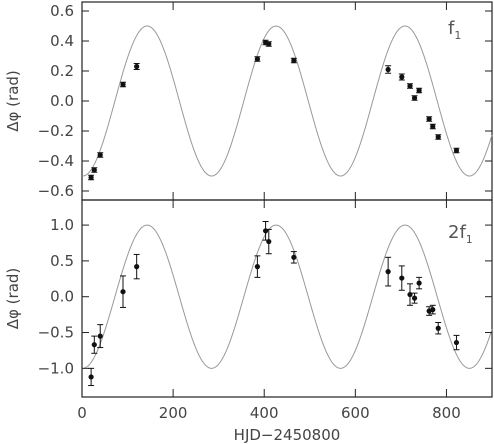 The width and height of the screenshot is (494, 444). What do you see at coordinates (56, 191) in the screenshot?
I see `panel-top-y-tick-label: −0.6` at bounding box center [56, 191].